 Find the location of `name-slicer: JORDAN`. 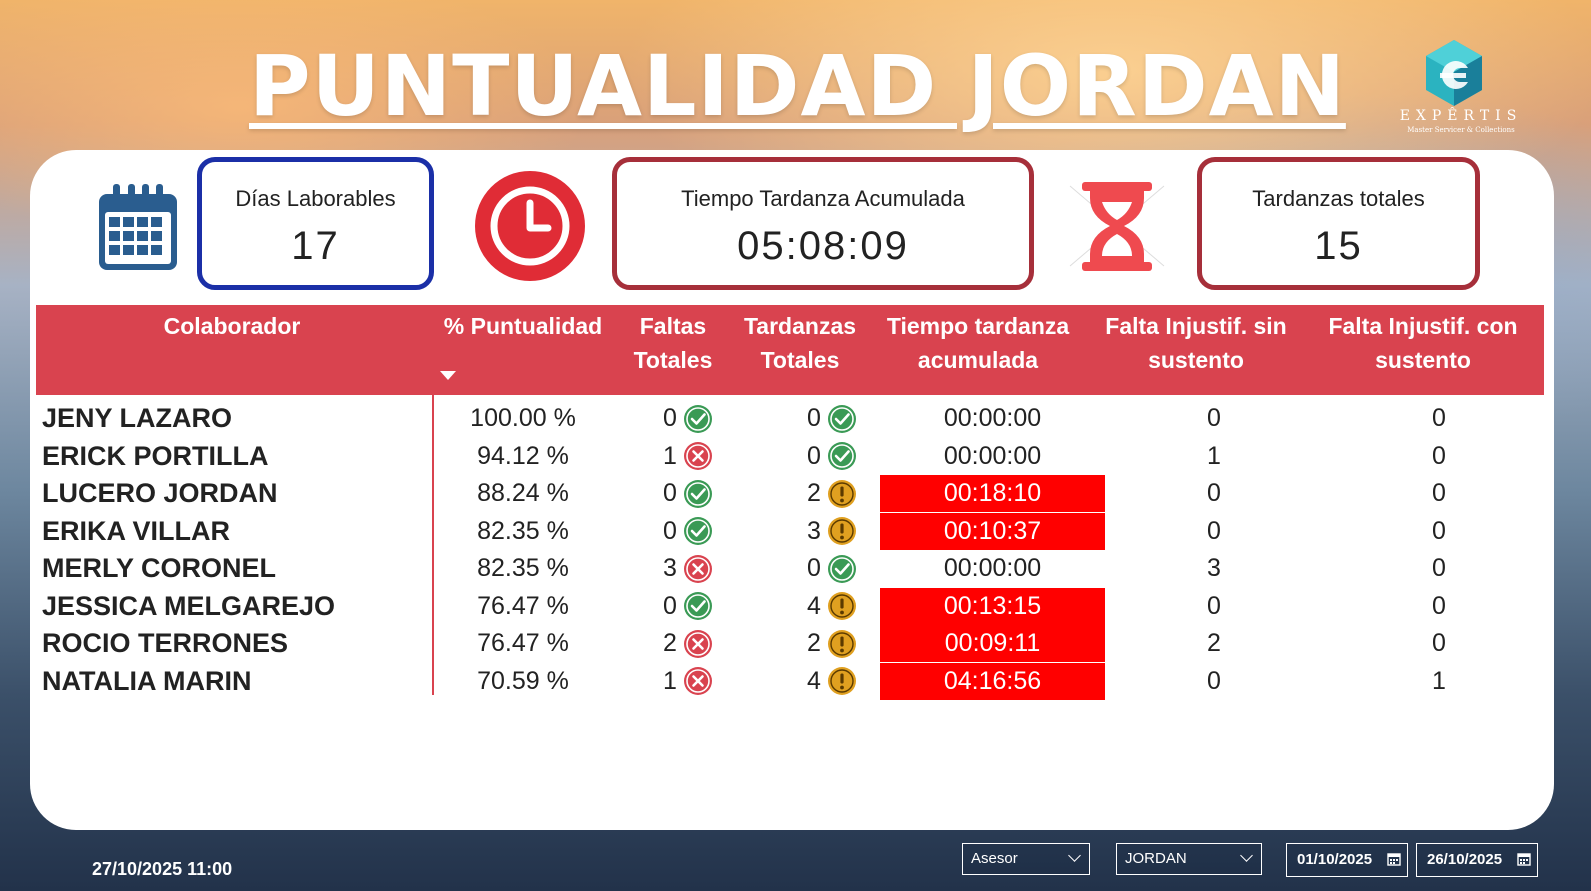

name-slicer: JORDAN is located at coordinates (1189, 859).